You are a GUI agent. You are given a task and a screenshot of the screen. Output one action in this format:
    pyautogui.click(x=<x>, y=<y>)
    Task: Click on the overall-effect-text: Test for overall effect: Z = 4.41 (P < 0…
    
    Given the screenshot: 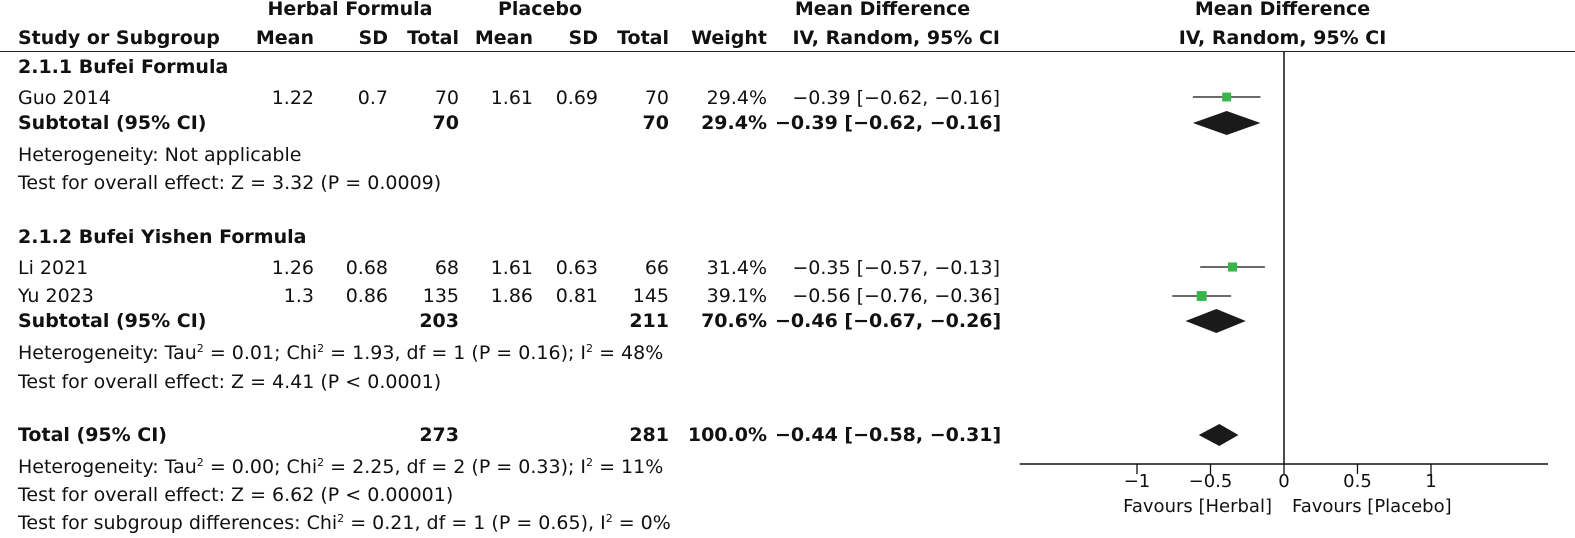 What is the action you would take?
    pyautogui.click(x=230, y=382)
    